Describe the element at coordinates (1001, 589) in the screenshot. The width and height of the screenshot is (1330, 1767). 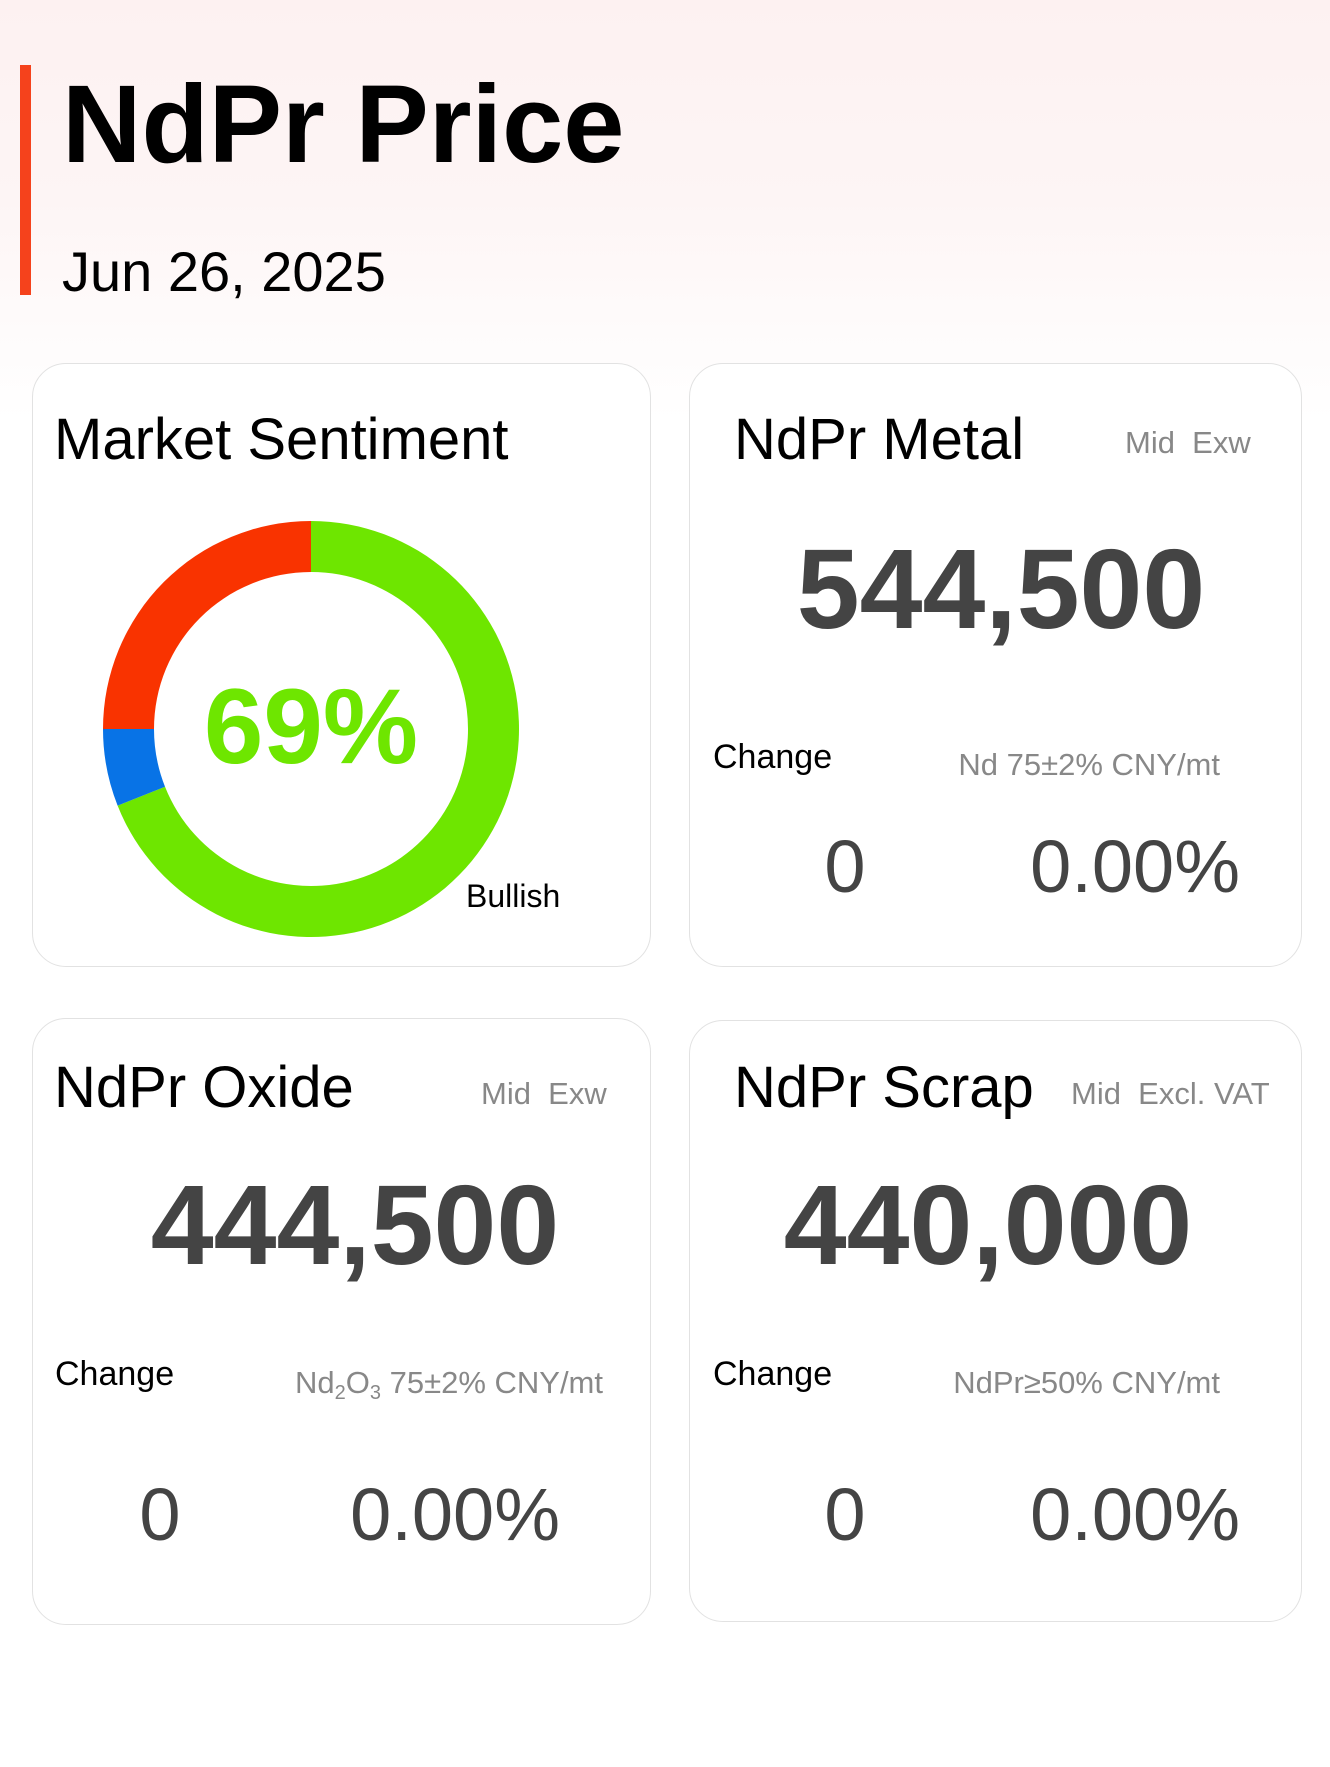
I see `metal-price: 544,500` at that location.